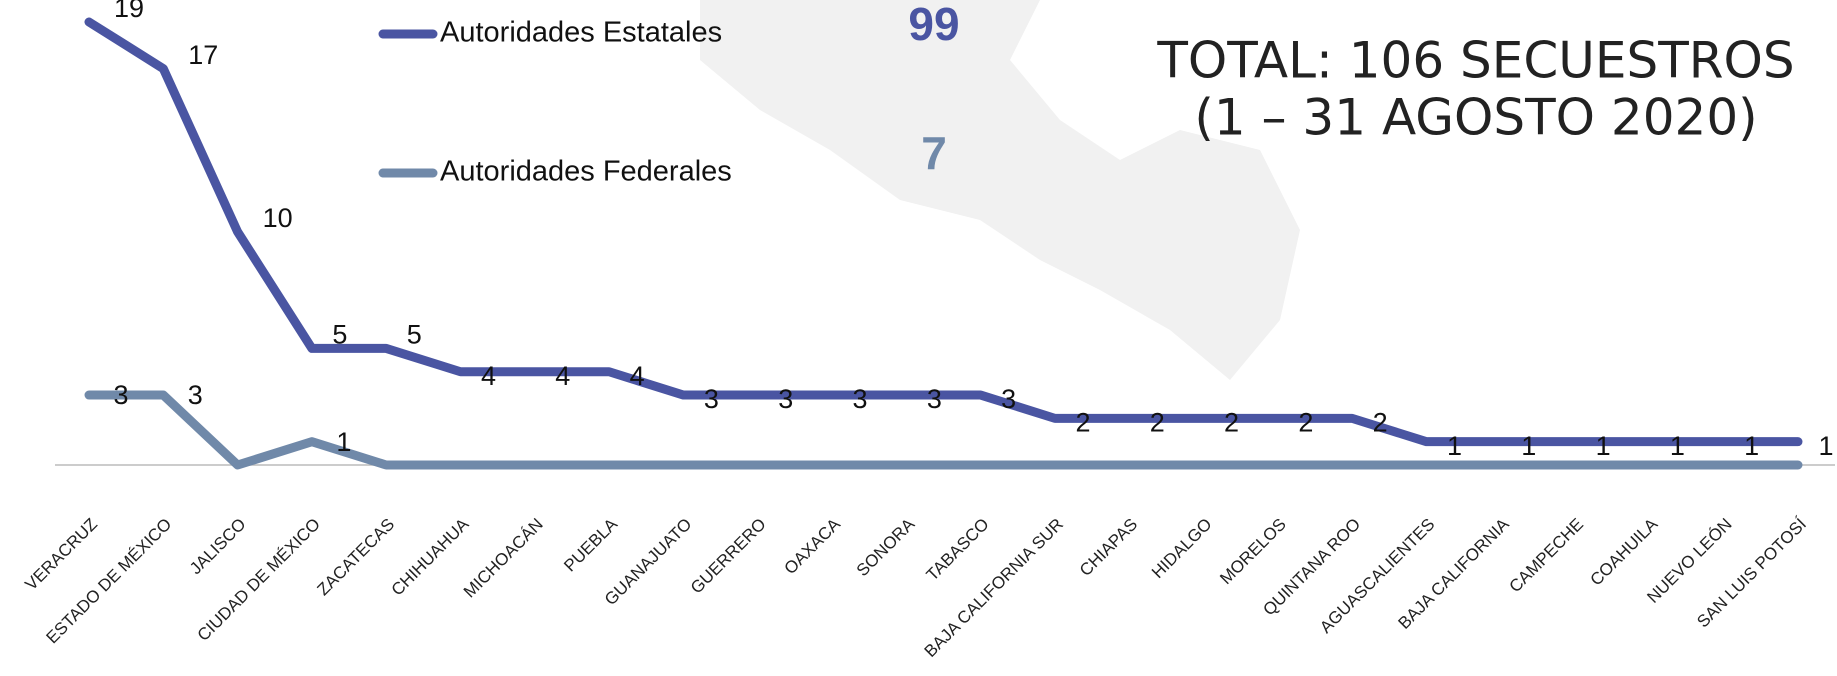 The image size is (1837, 676). Describe the element at coordinates (886, 547) in the screenshot. I see `x-tick-label: SONORA` at that location.